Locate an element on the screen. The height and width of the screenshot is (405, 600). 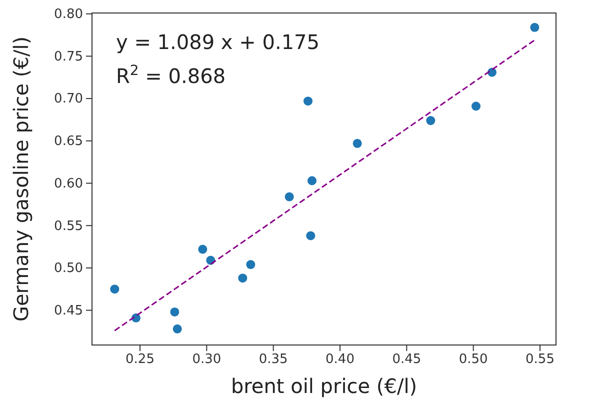
x-tick-label: 0.30 is located at coordinates (207, 360).